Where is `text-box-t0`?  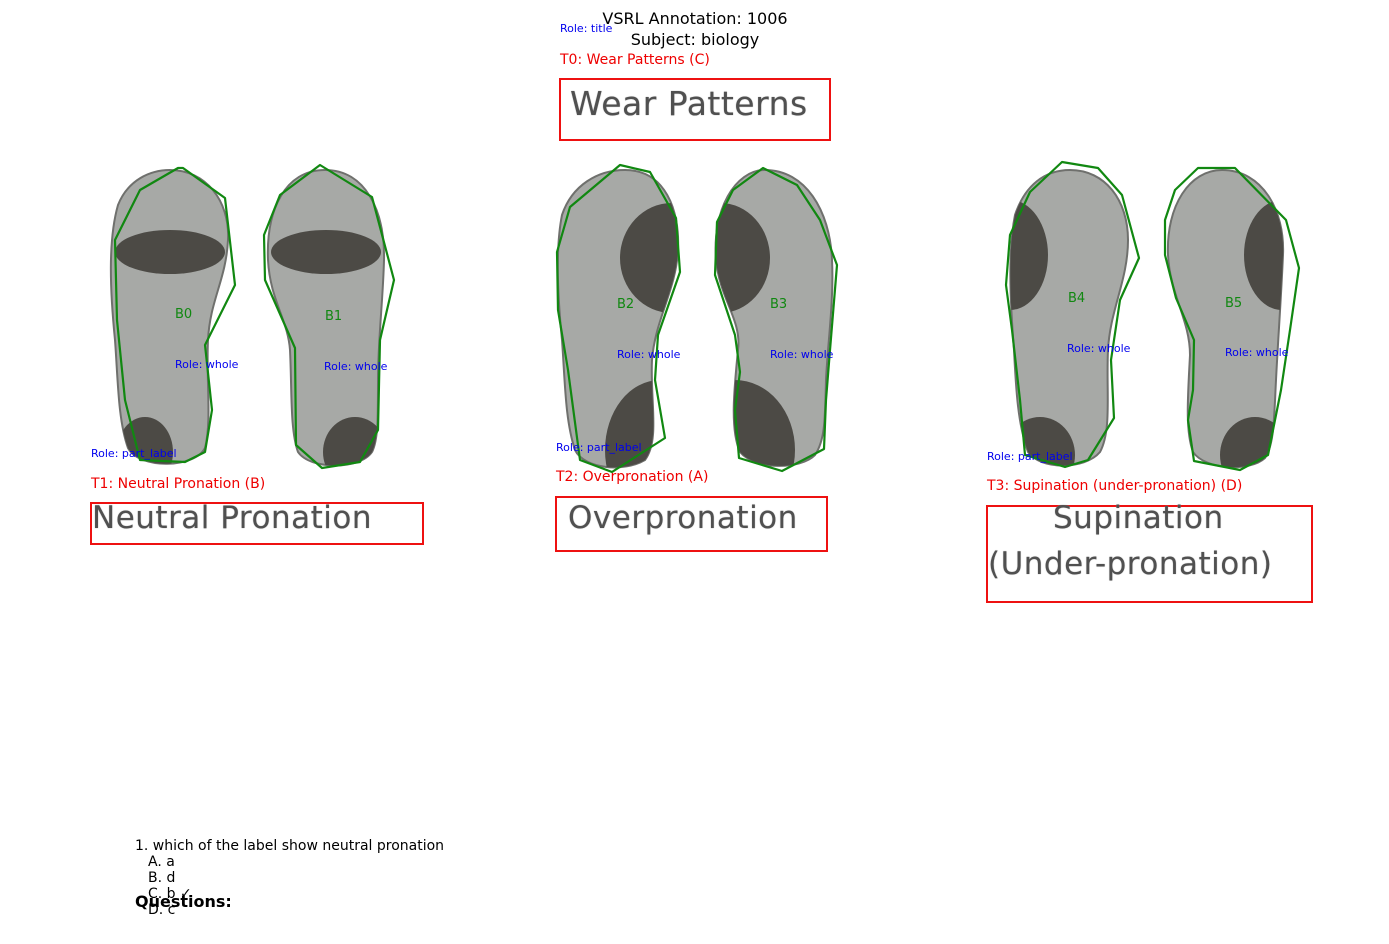 text-box-t0 is located at coordinates (695, 109).